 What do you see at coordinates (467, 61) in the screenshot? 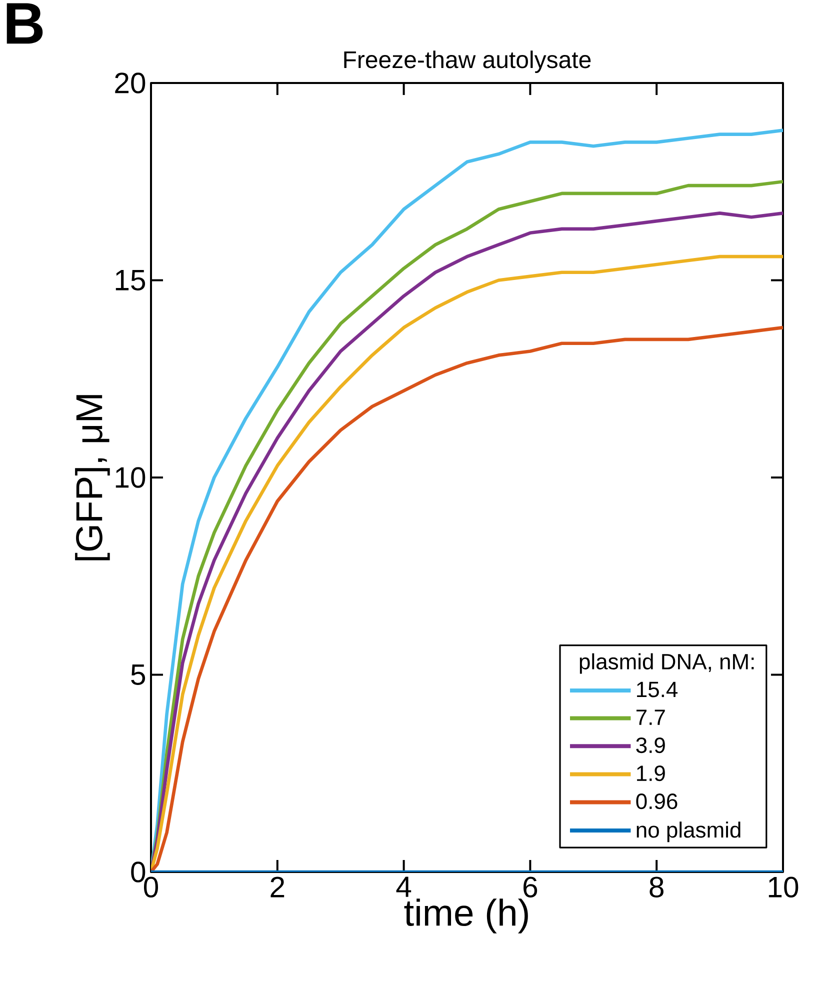
I see `chart-title: Freeze-thaw autolysate` at bounding box center [467, 61].